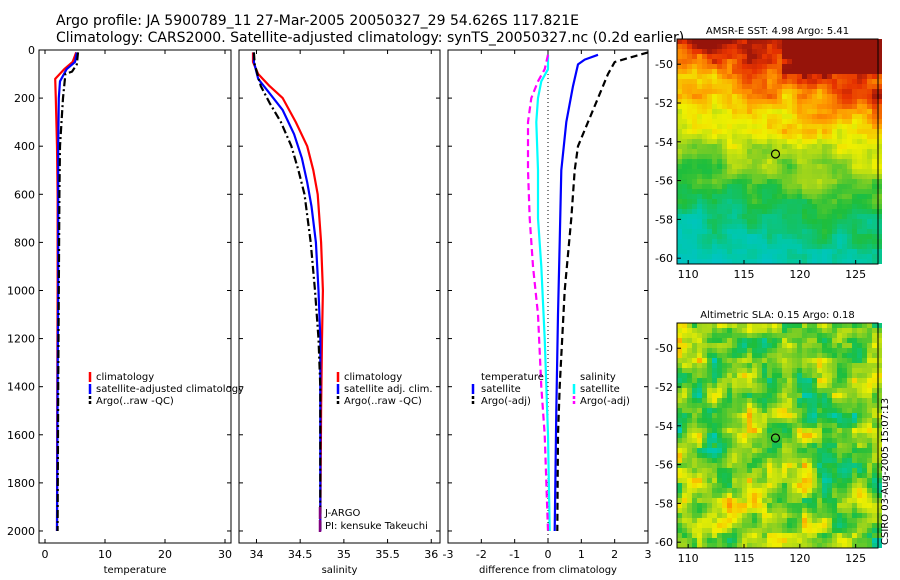 This screenshot has height=580, width=900. I want to click on map-title: Altimetric SLA: 0.15 Argo: 0.18, so click(777, 315).